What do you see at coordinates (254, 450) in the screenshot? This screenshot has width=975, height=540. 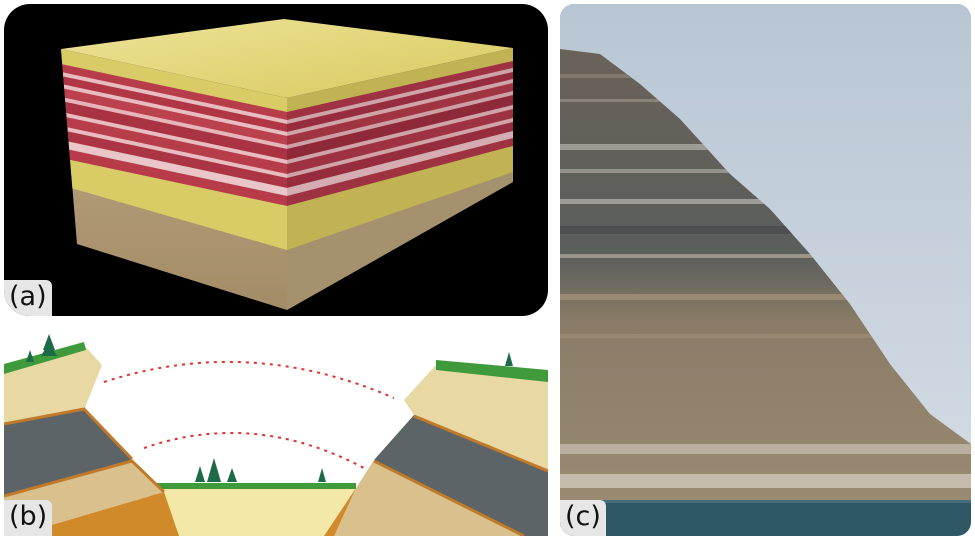 I see `eroded-layer-arc-lower` at bounding box center [254, 450].